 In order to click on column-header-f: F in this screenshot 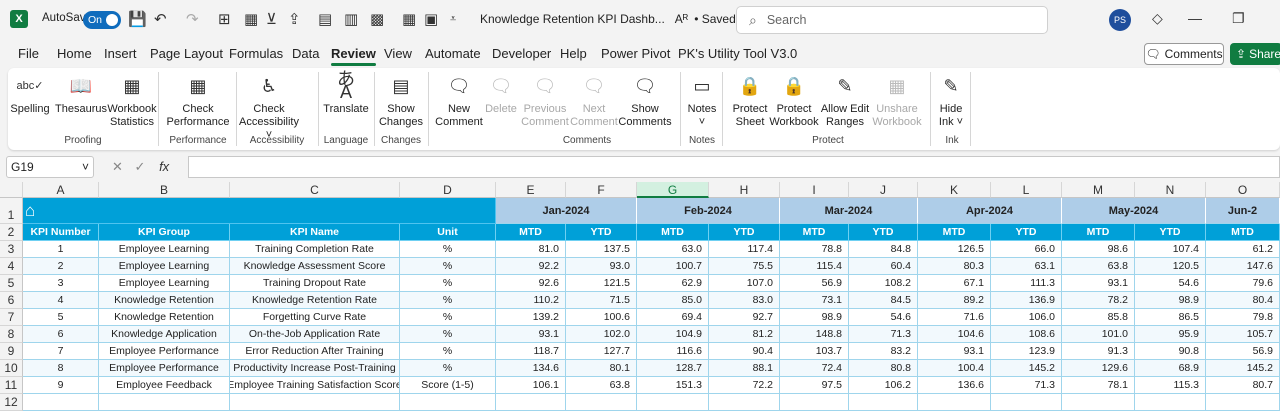, I will do `click(601, 190)`.